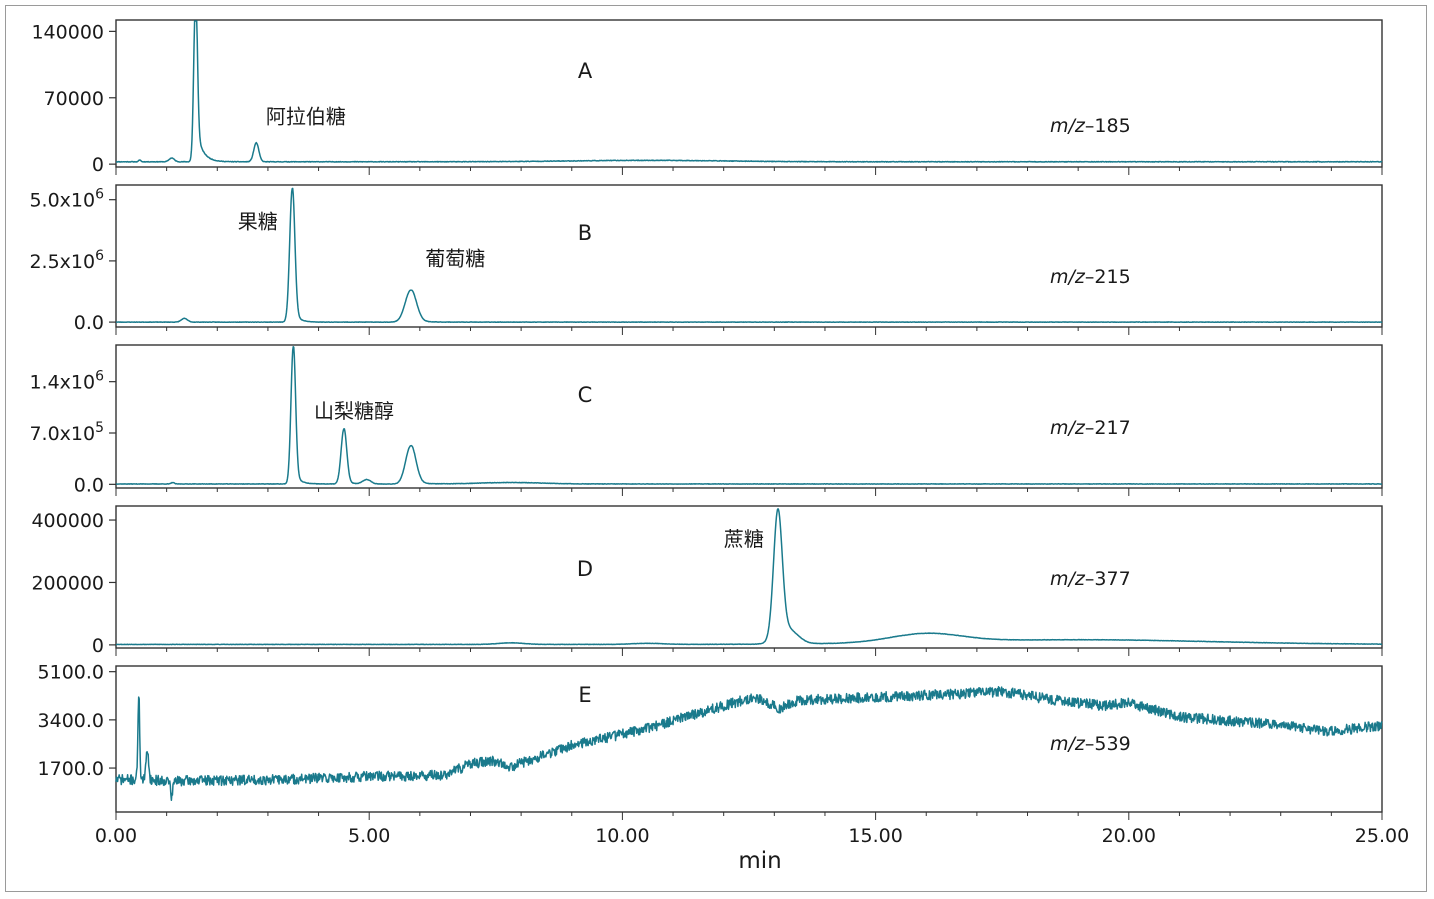 The width and height of the screenshot is (1434, 899). I want to click on peak-annotation: 阿拉伯糖, so click(306, 117).